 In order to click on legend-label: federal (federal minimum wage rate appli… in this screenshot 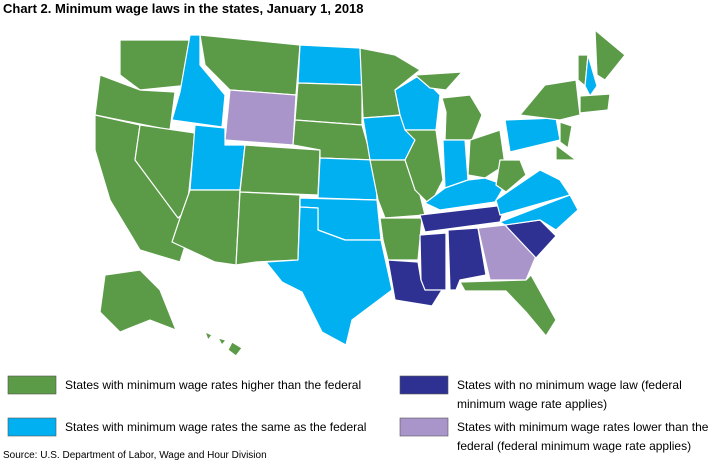, I will do `click(574, 446)`.